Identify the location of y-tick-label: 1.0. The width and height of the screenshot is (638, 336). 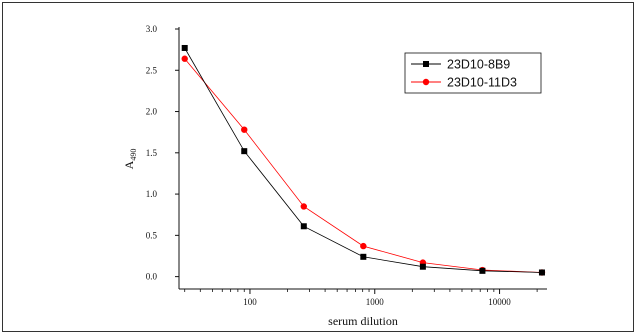
(152, 194).